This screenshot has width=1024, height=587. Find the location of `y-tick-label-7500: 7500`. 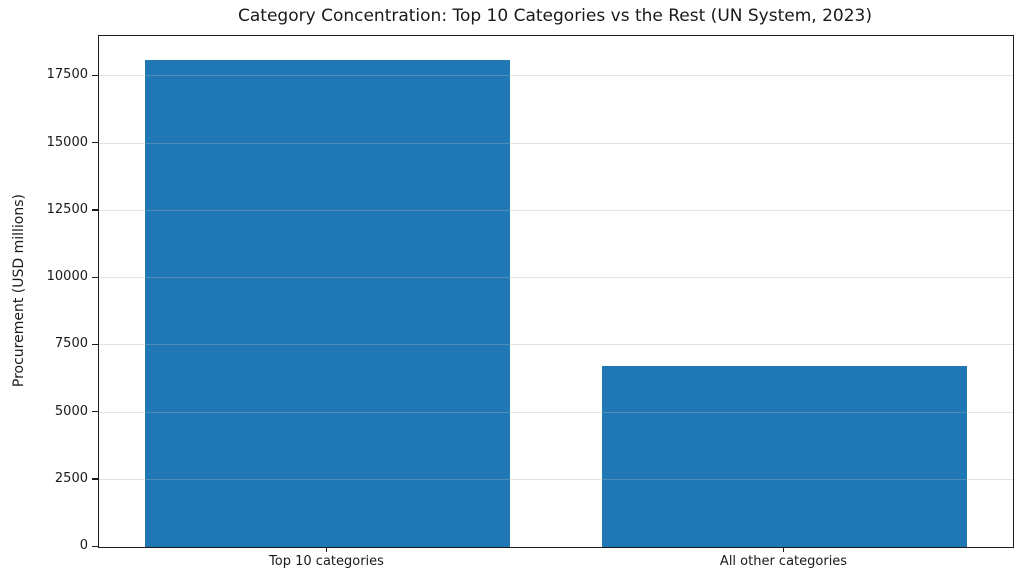

y-tick-label-7500: 7500 is located at coordinates (71, 344).